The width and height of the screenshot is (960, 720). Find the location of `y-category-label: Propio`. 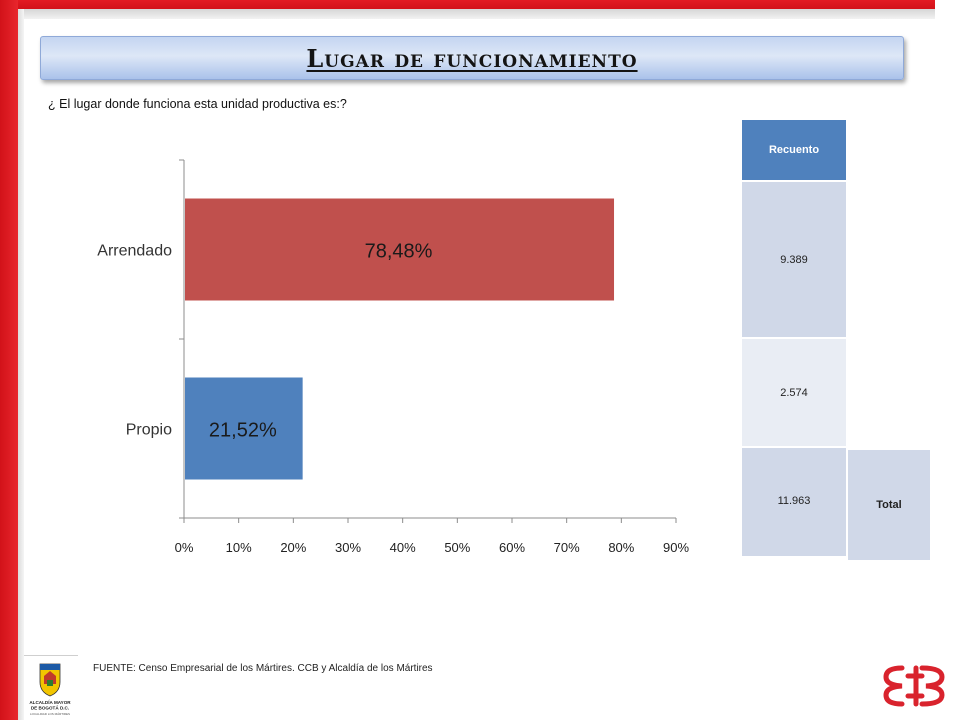

y-category-label: Propio is located at coordinates (149, 430).